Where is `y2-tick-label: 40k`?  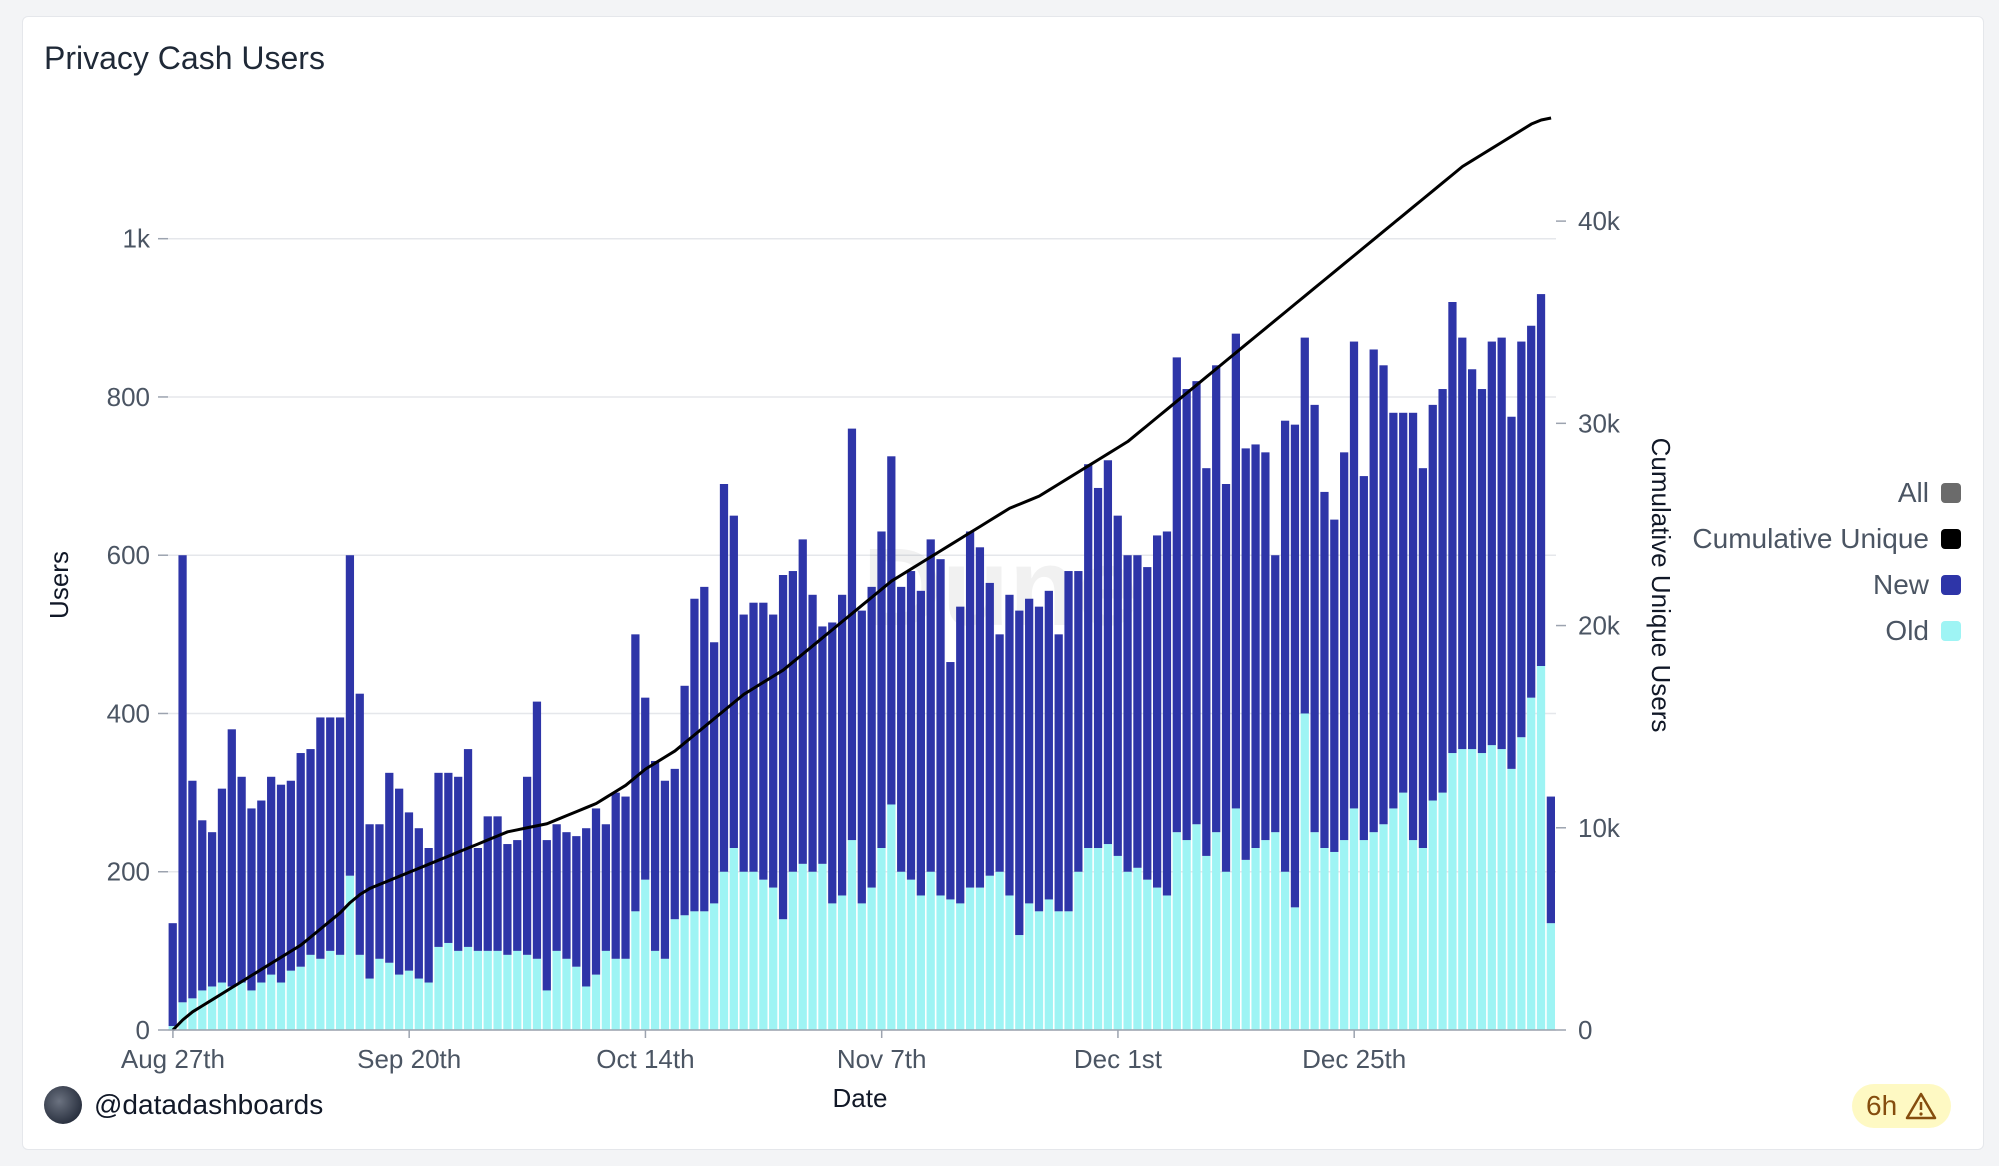 y2-tick-label: 40k is located at coordinates (1599, 221).